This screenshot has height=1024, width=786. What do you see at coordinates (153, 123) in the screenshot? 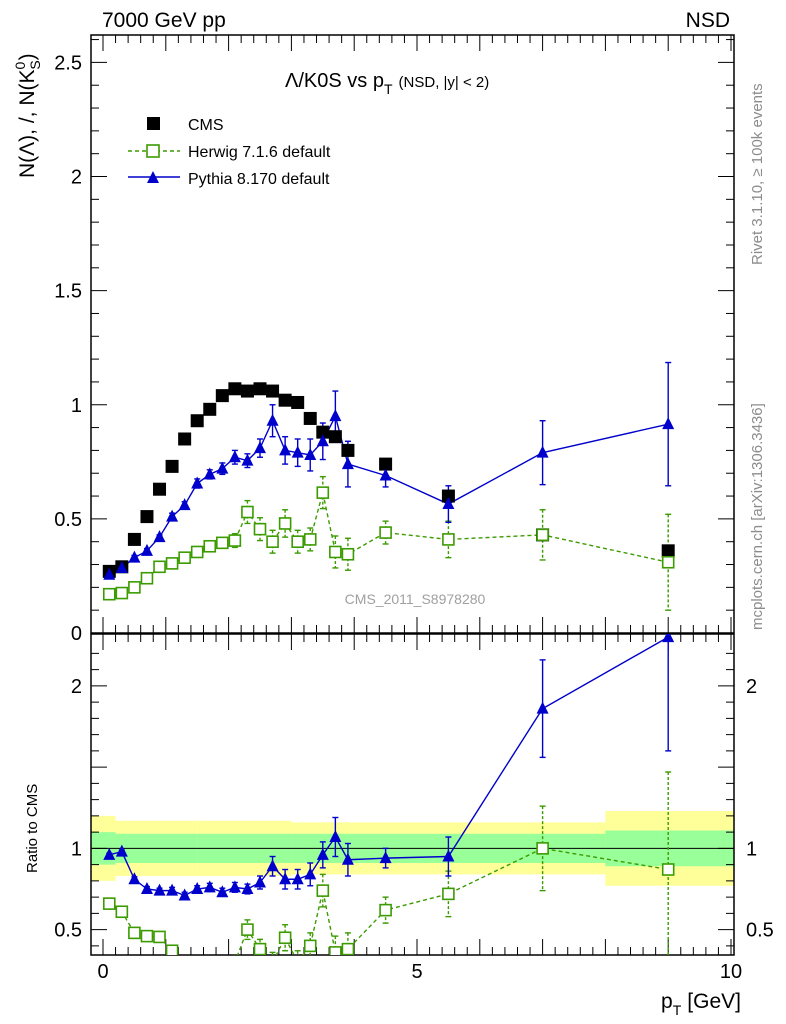
I see `legend-cms-marker` at bounding box center [153, 123].